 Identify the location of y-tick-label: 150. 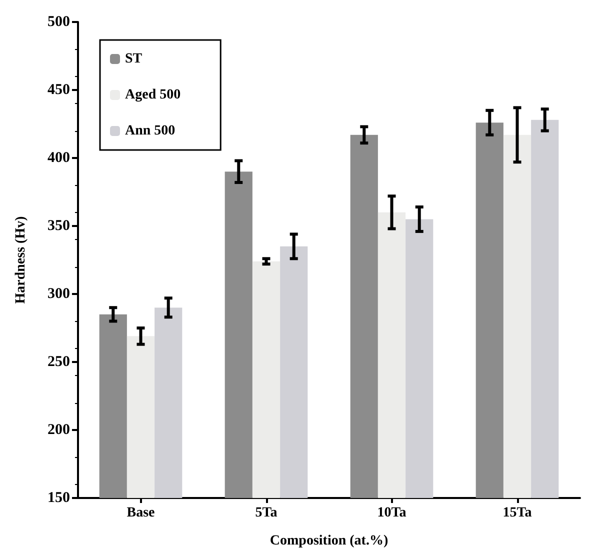
(59, 498).